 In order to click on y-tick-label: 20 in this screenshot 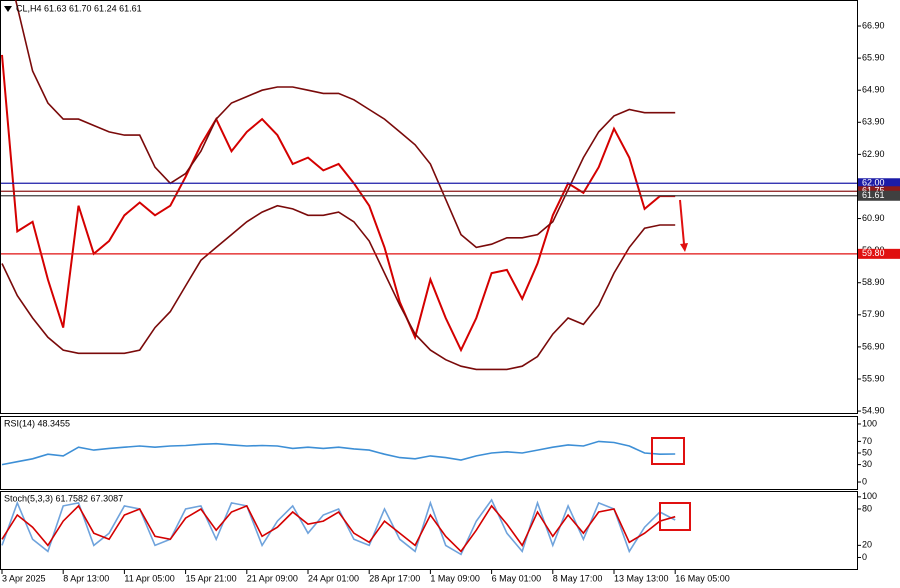, I will do `click(867, 545)`.